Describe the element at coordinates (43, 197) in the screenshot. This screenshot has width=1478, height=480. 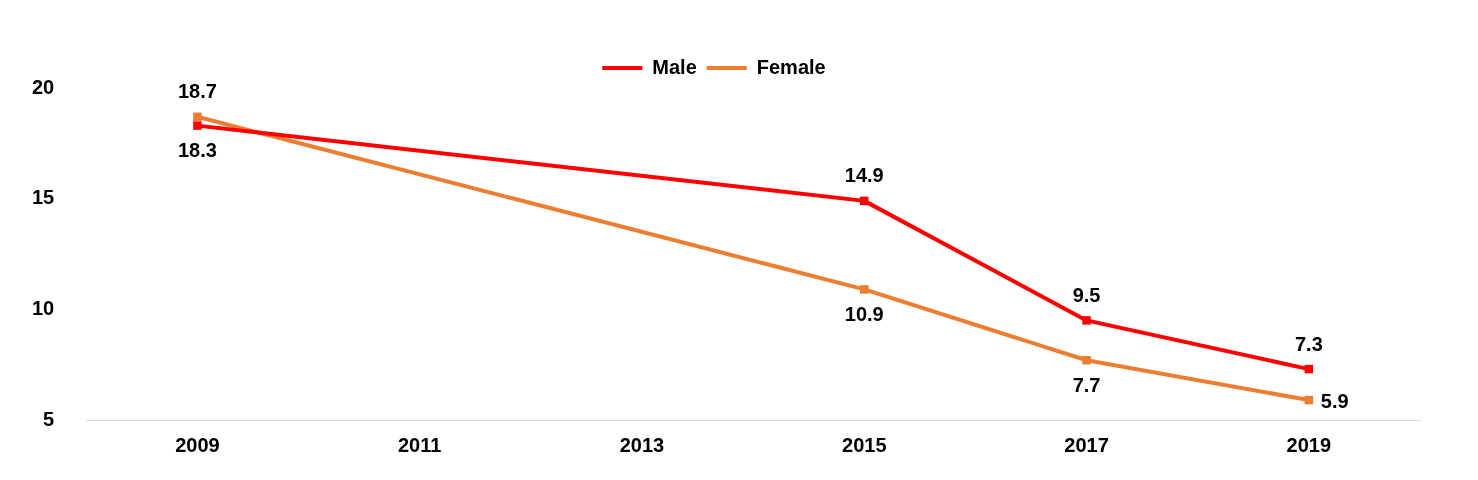
I see `y-tick-label: 15` at that location.